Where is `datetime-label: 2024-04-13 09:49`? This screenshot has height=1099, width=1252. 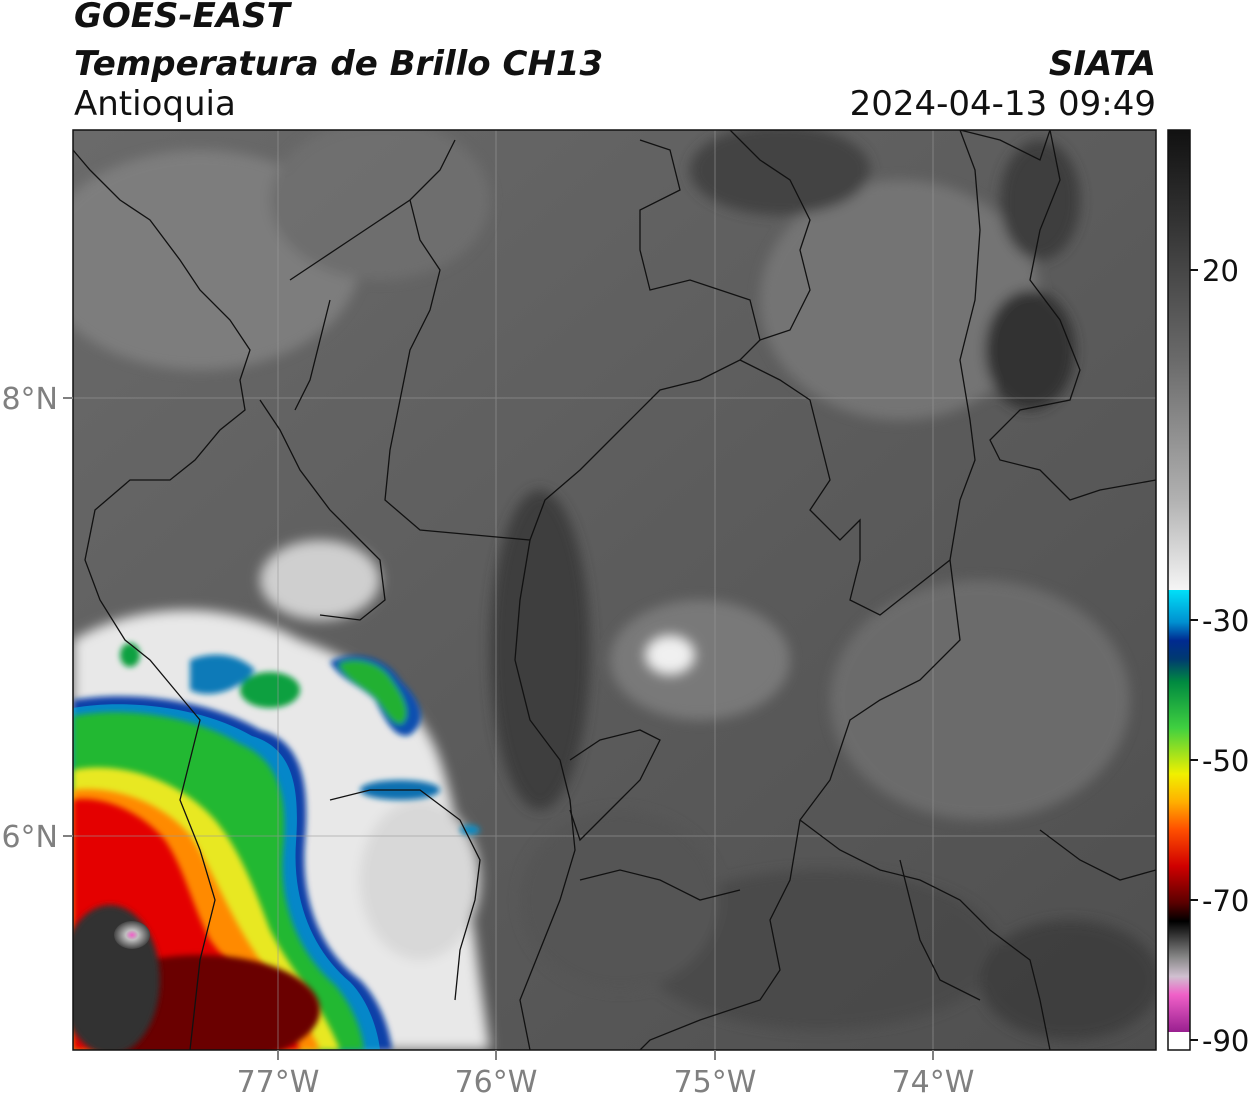 datetime-label: 2024-04-13 09:49 is located at coordinates (1002, 104).